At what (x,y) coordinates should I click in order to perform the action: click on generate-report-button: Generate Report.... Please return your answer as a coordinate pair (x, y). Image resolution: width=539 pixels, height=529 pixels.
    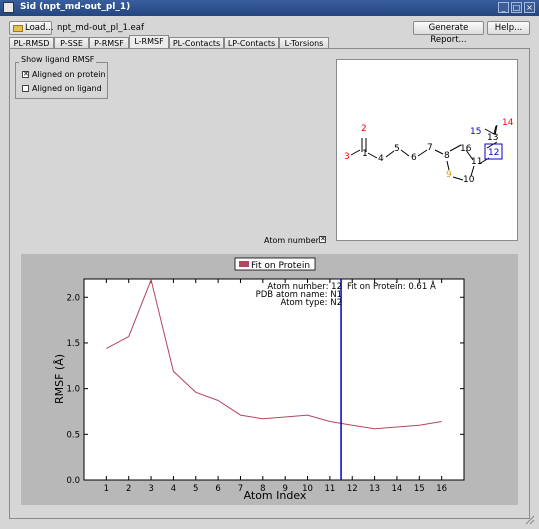
    Looking at the image, I should click on (448, 33).